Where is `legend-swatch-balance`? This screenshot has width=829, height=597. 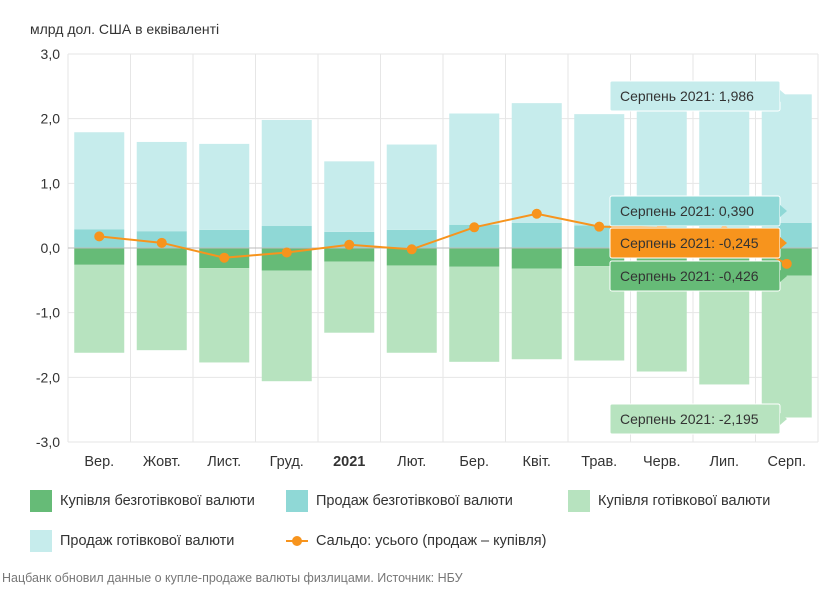 legend-swatch-balance is located at coordinates (297, 541).